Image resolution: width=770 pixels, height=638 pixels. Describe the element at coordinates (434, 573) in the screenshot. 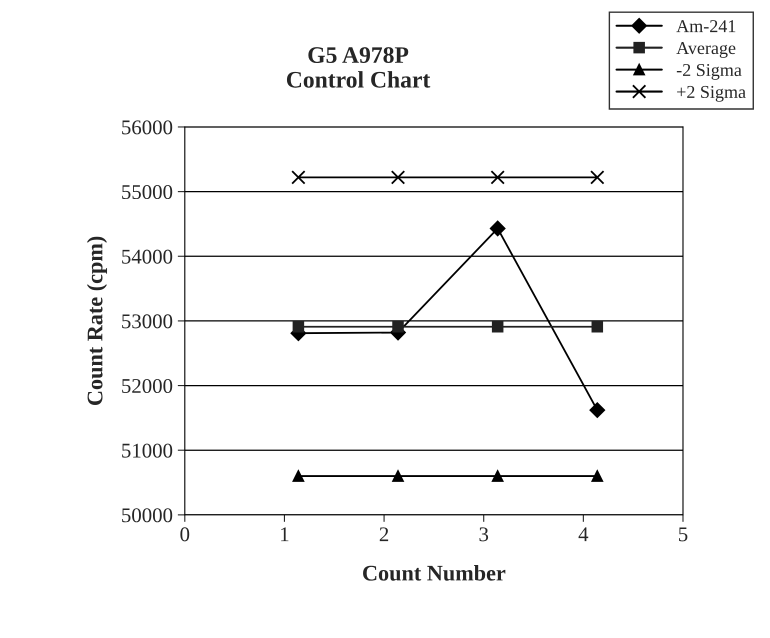

I see `x-axis-title: Count Number` at that location.